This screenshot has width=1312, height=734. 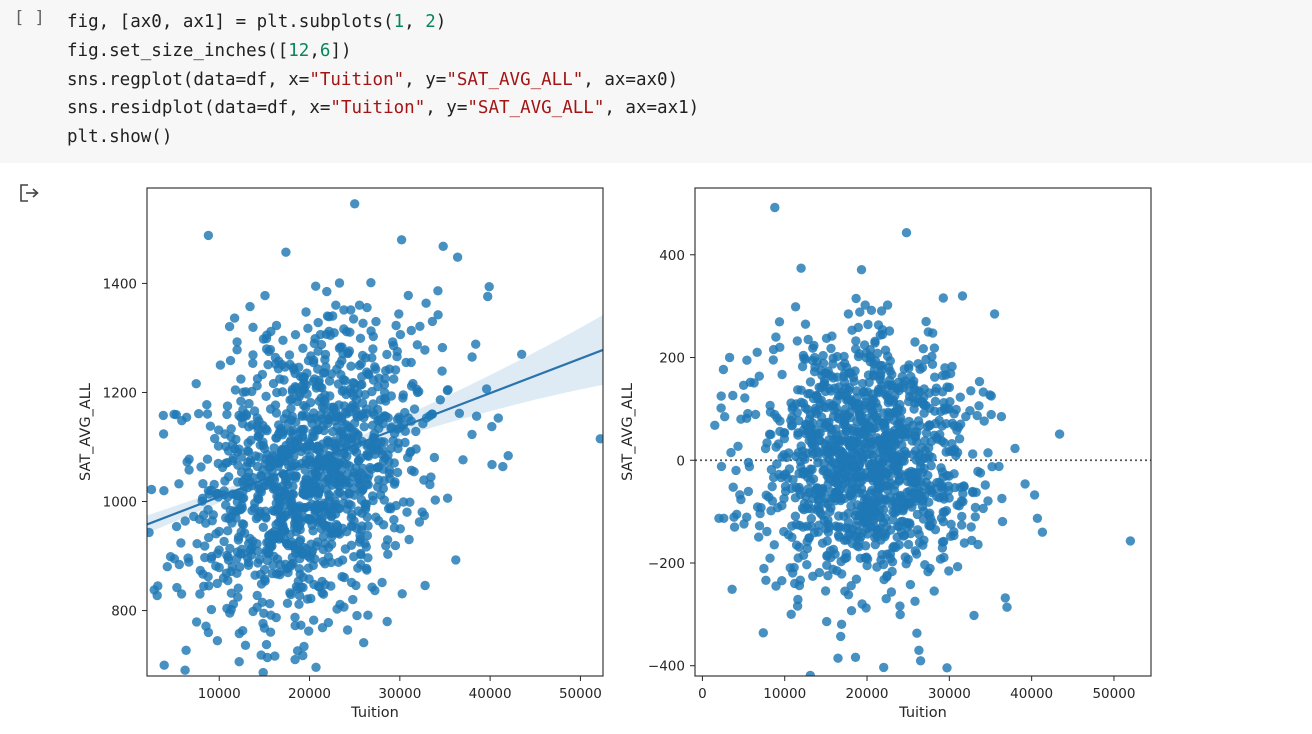 I want to click on x-tick-label: 10000, so click(x=219, y=694).